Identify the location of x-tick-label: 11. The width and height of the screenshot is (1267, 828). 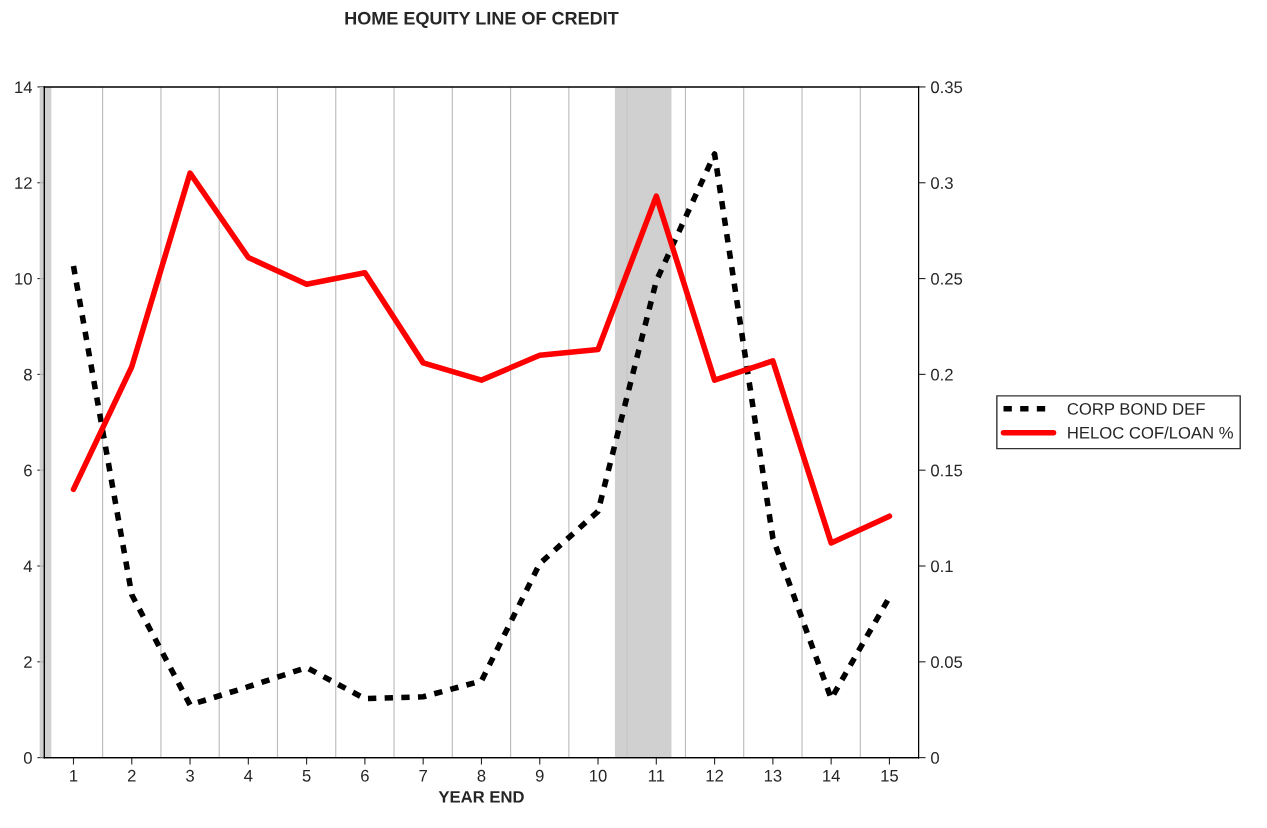
(656, 776).